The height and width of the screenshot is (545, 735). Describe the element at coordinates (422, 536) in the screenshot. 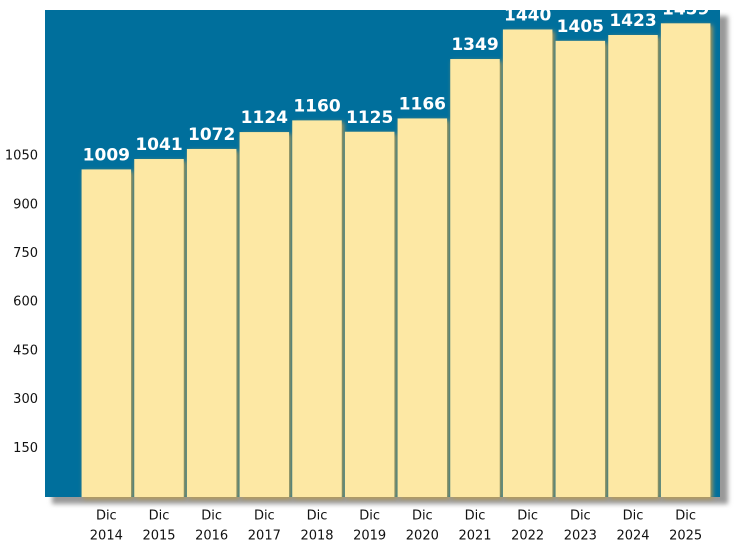

I see `x-tick-label: 2020` at that location.